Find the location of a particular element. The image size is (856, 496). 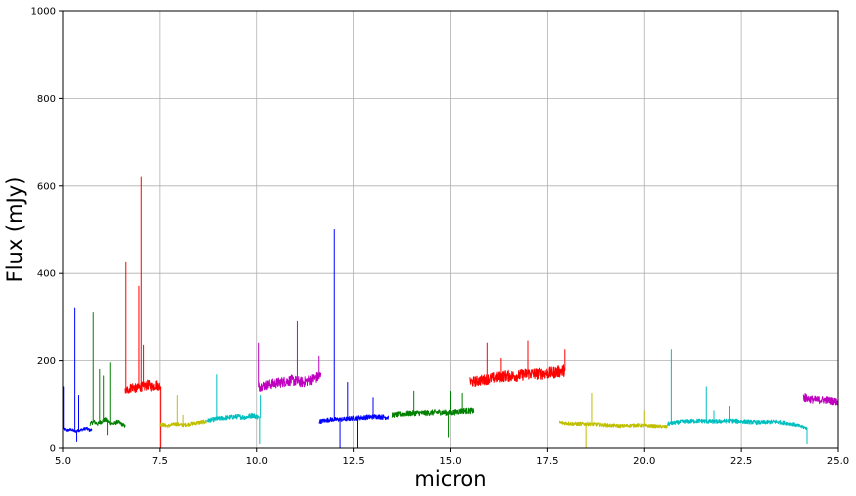

x-tick-label: 22.5 is located at coordinates (741, 461).